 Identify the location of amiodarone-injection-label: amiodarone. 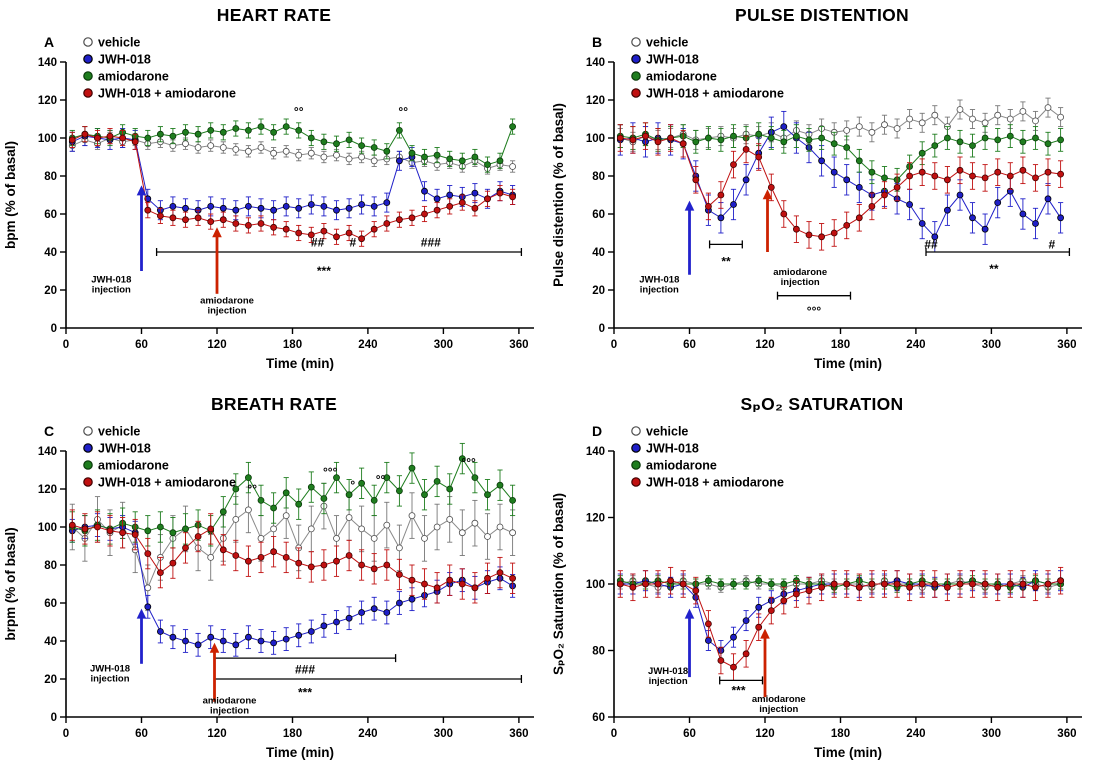
(230, 701).